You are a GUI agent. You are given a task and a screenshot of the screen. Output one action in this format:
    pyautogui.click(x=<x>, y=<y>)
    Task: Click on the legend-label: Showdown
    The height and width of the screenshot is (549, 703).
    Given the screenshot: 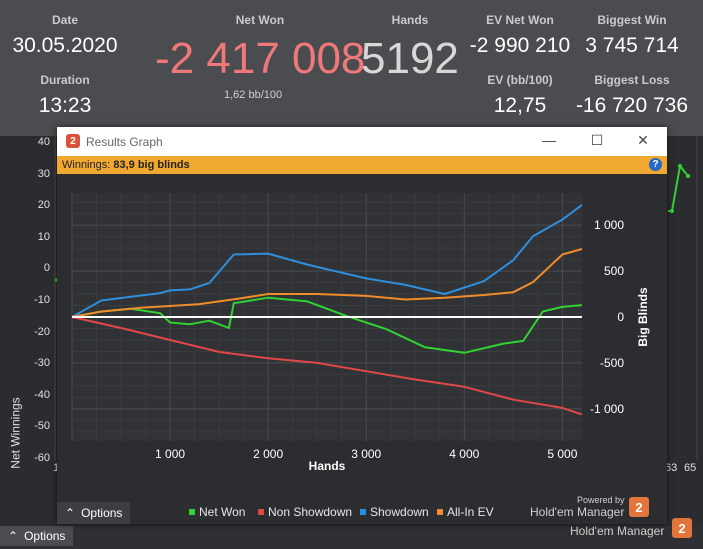 What is the action you would take?
    pyautogui.click(x=399, y=512)
    